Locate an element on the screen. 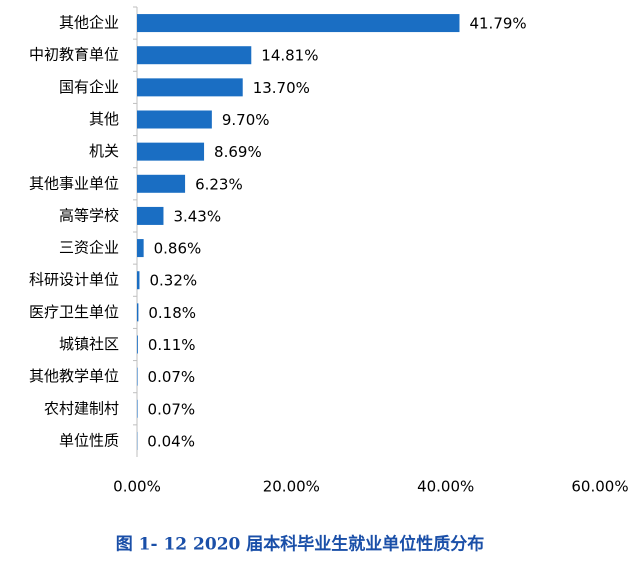  y-tick-label: 其他企业 is located at coordinates (89, 23).